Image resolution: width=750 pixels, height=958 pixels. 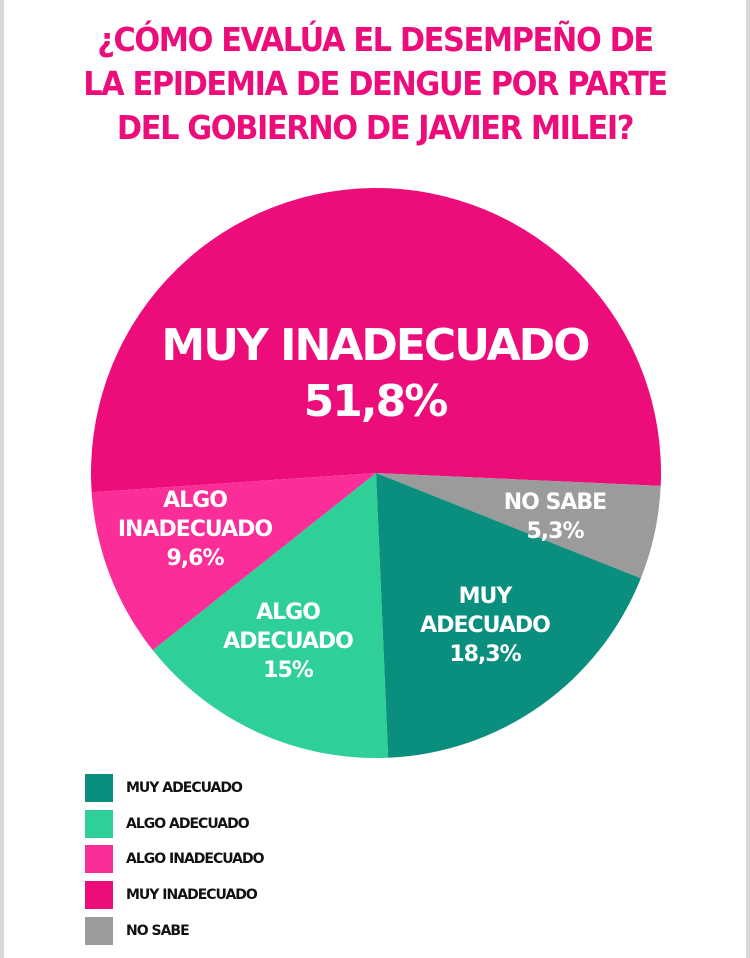 What do you see at coordinates (555, 531) in the screenshot?
I see `label-no-sabe-value: 5,3%` at bounding box center [555, 531].